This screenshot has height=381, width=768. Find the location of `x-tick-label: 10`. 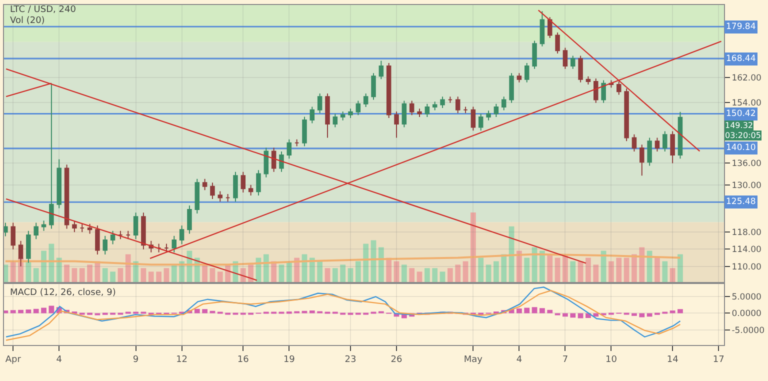

x-tick-label: 10 is located at coordinates (611, 359).